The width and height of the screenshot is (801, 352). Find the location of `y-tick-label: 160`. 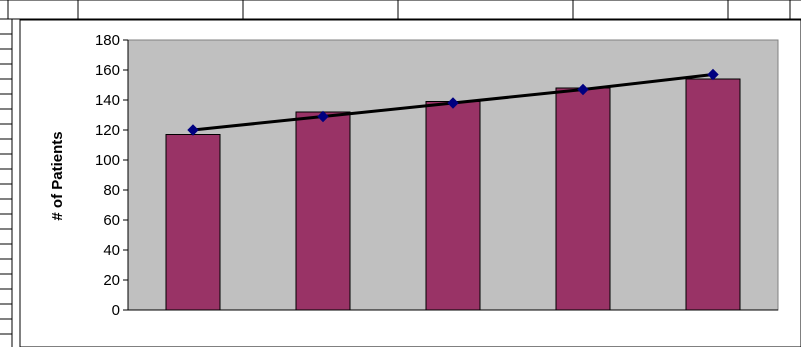

y-tick-label: 160 is located at coordinates (107, 70).